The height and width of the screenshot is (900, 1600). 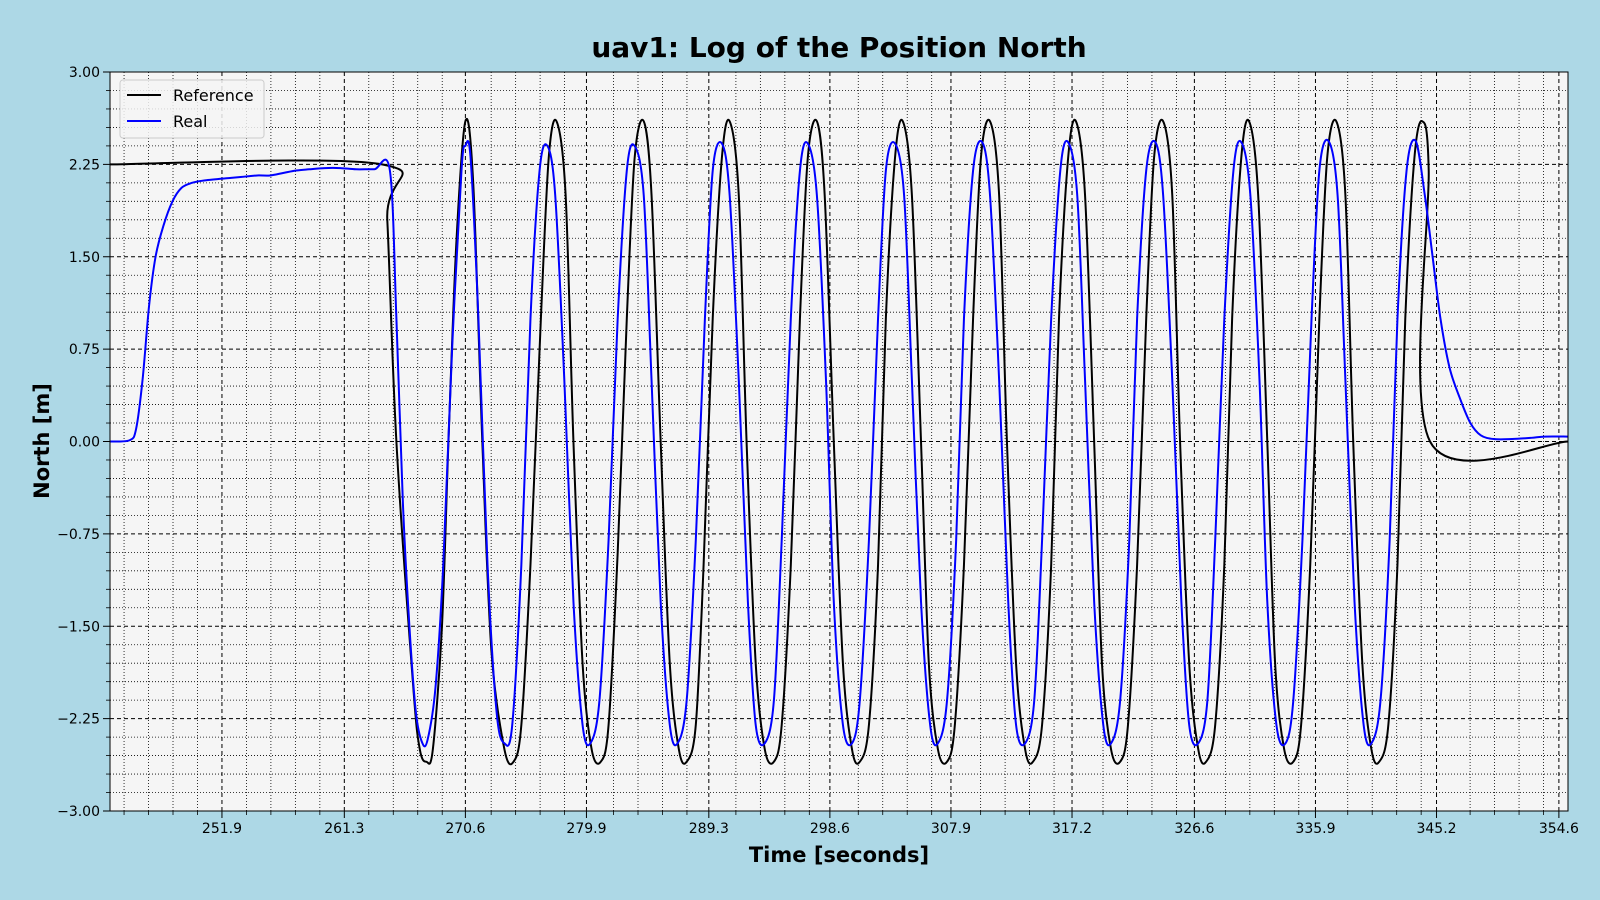 What do you see at coordinates (709, 829) in the screenshot?
I see `x-tick-label: 289.3` at bounding box center [709, 829].